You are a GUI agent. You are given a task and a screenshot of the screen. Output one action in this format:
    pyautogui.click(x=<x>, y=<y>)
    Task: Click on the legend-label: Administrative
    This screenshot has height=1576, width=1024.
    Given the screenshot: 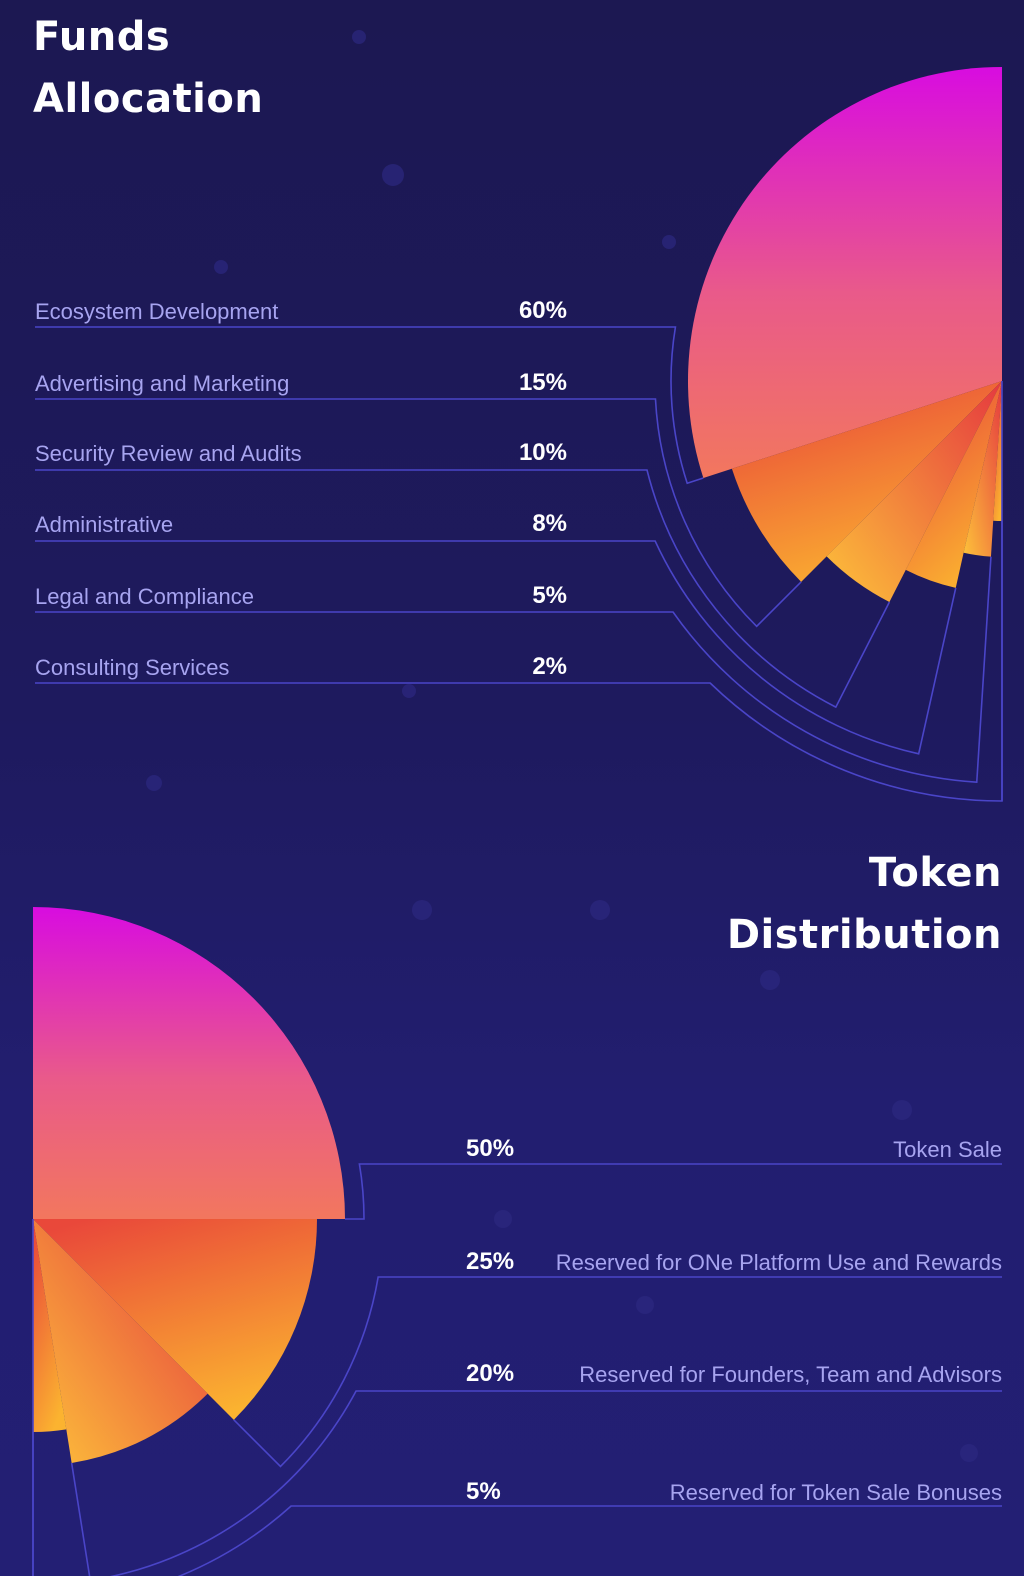 What is the action you would take?
    pyautogui.click(x=104, y=524)
    